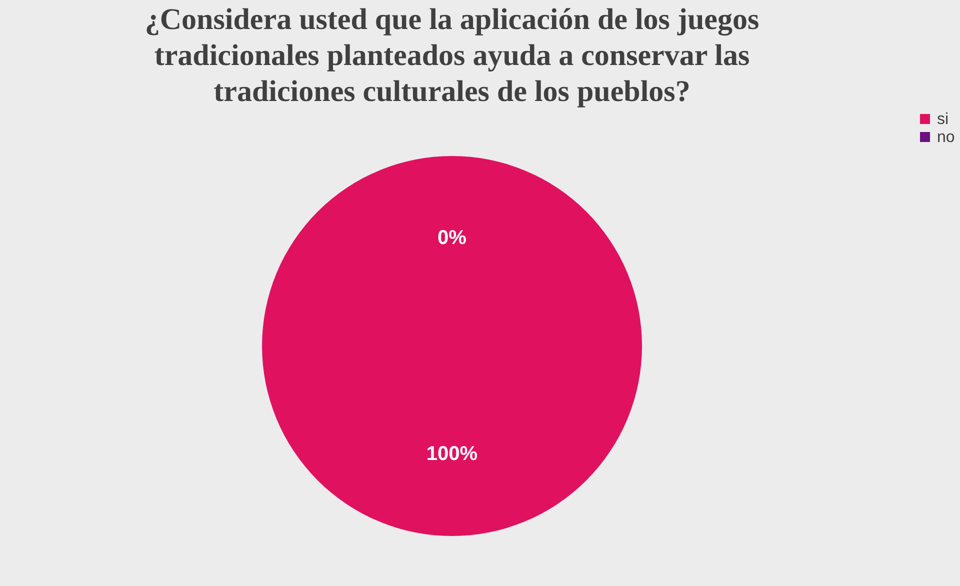 The height and width of the screenshot is (586, 960). What do you see at coordinates (452, 55) in the screenshot?
I see `chart-title: ¿Considera usted que la aplicación de los juegos tradicionales planteados ayuda a conservar las tradiciones culturales de los pueblos?` at bounding box center [452, 55].